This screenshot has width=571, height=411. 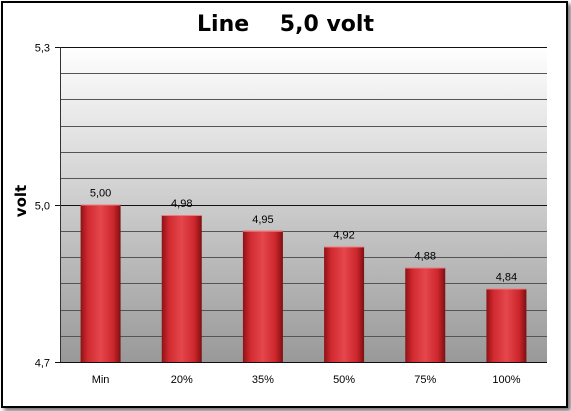 I want to click on y-tick-label: 5,0, so click(x=42, y=207).